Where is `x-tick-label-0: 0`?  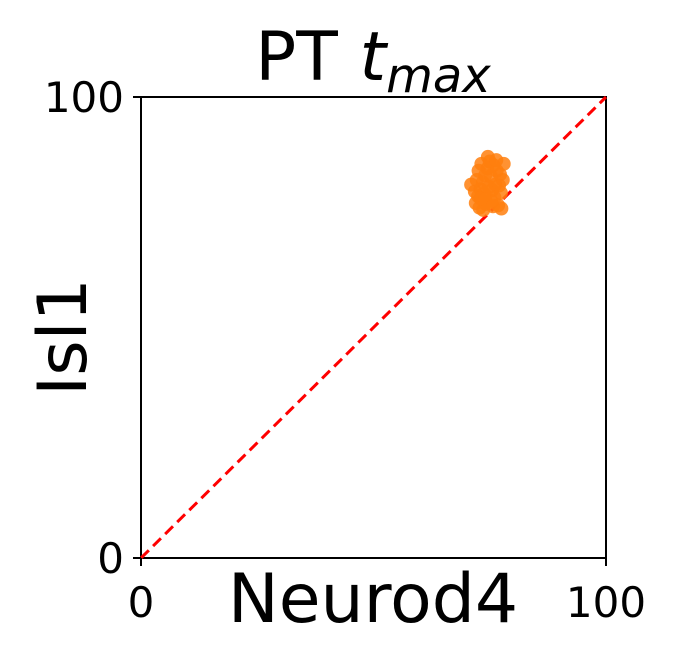
x-tick-label-0: 0 is located at coordinates (141, 602).